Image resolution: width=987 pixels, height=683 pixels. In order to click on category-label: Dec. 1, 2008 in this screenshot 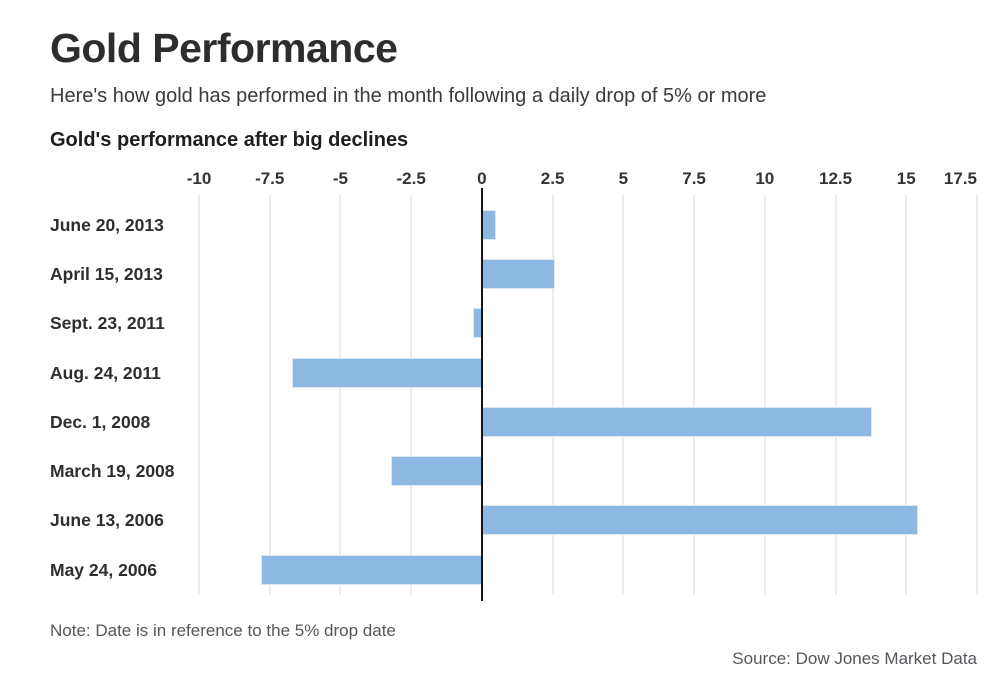, I will do `click(100, 421)`.